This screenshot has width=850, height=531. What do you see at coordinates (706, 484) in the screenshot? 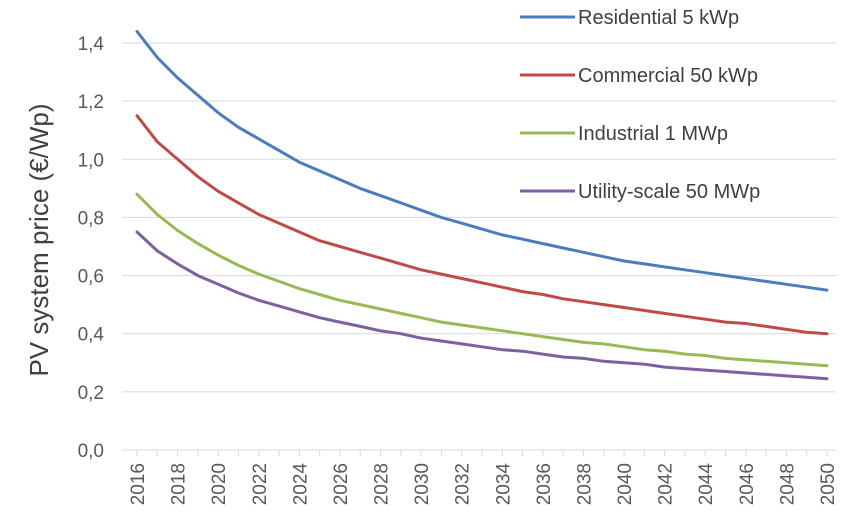
I see `x-tick-label: 2044` at bounding box center [706, 484].